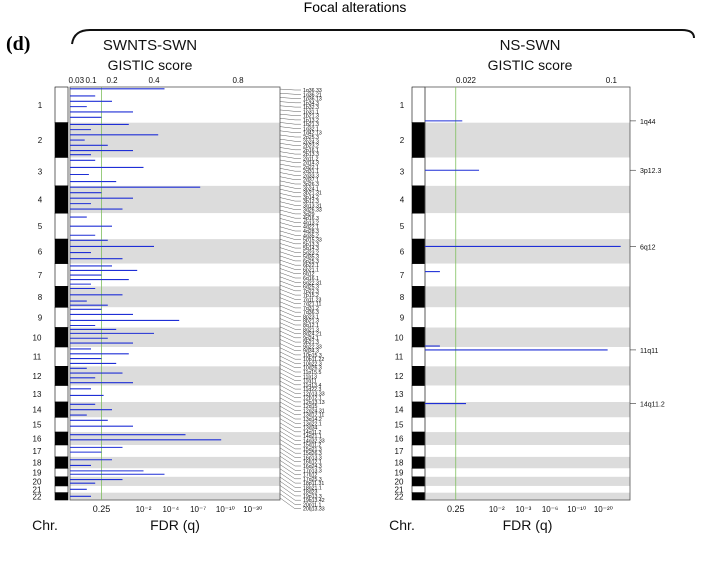 The width and height of the screenshot is (707, 570). What do you see at coordinates (40, 317) in the screenshot?
I see `chr-label-9: 9` at bounding box center [40, 317].